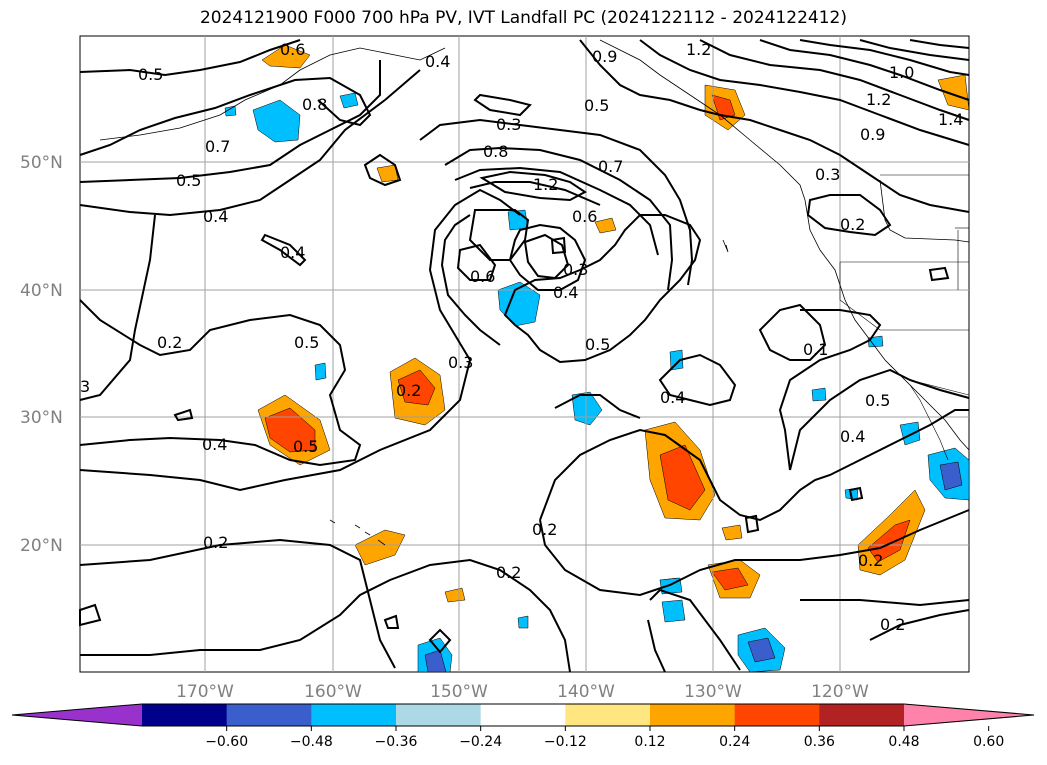 The image size is (1047, 765). I want to click on colorbar-extend-min, so click(77, 715).